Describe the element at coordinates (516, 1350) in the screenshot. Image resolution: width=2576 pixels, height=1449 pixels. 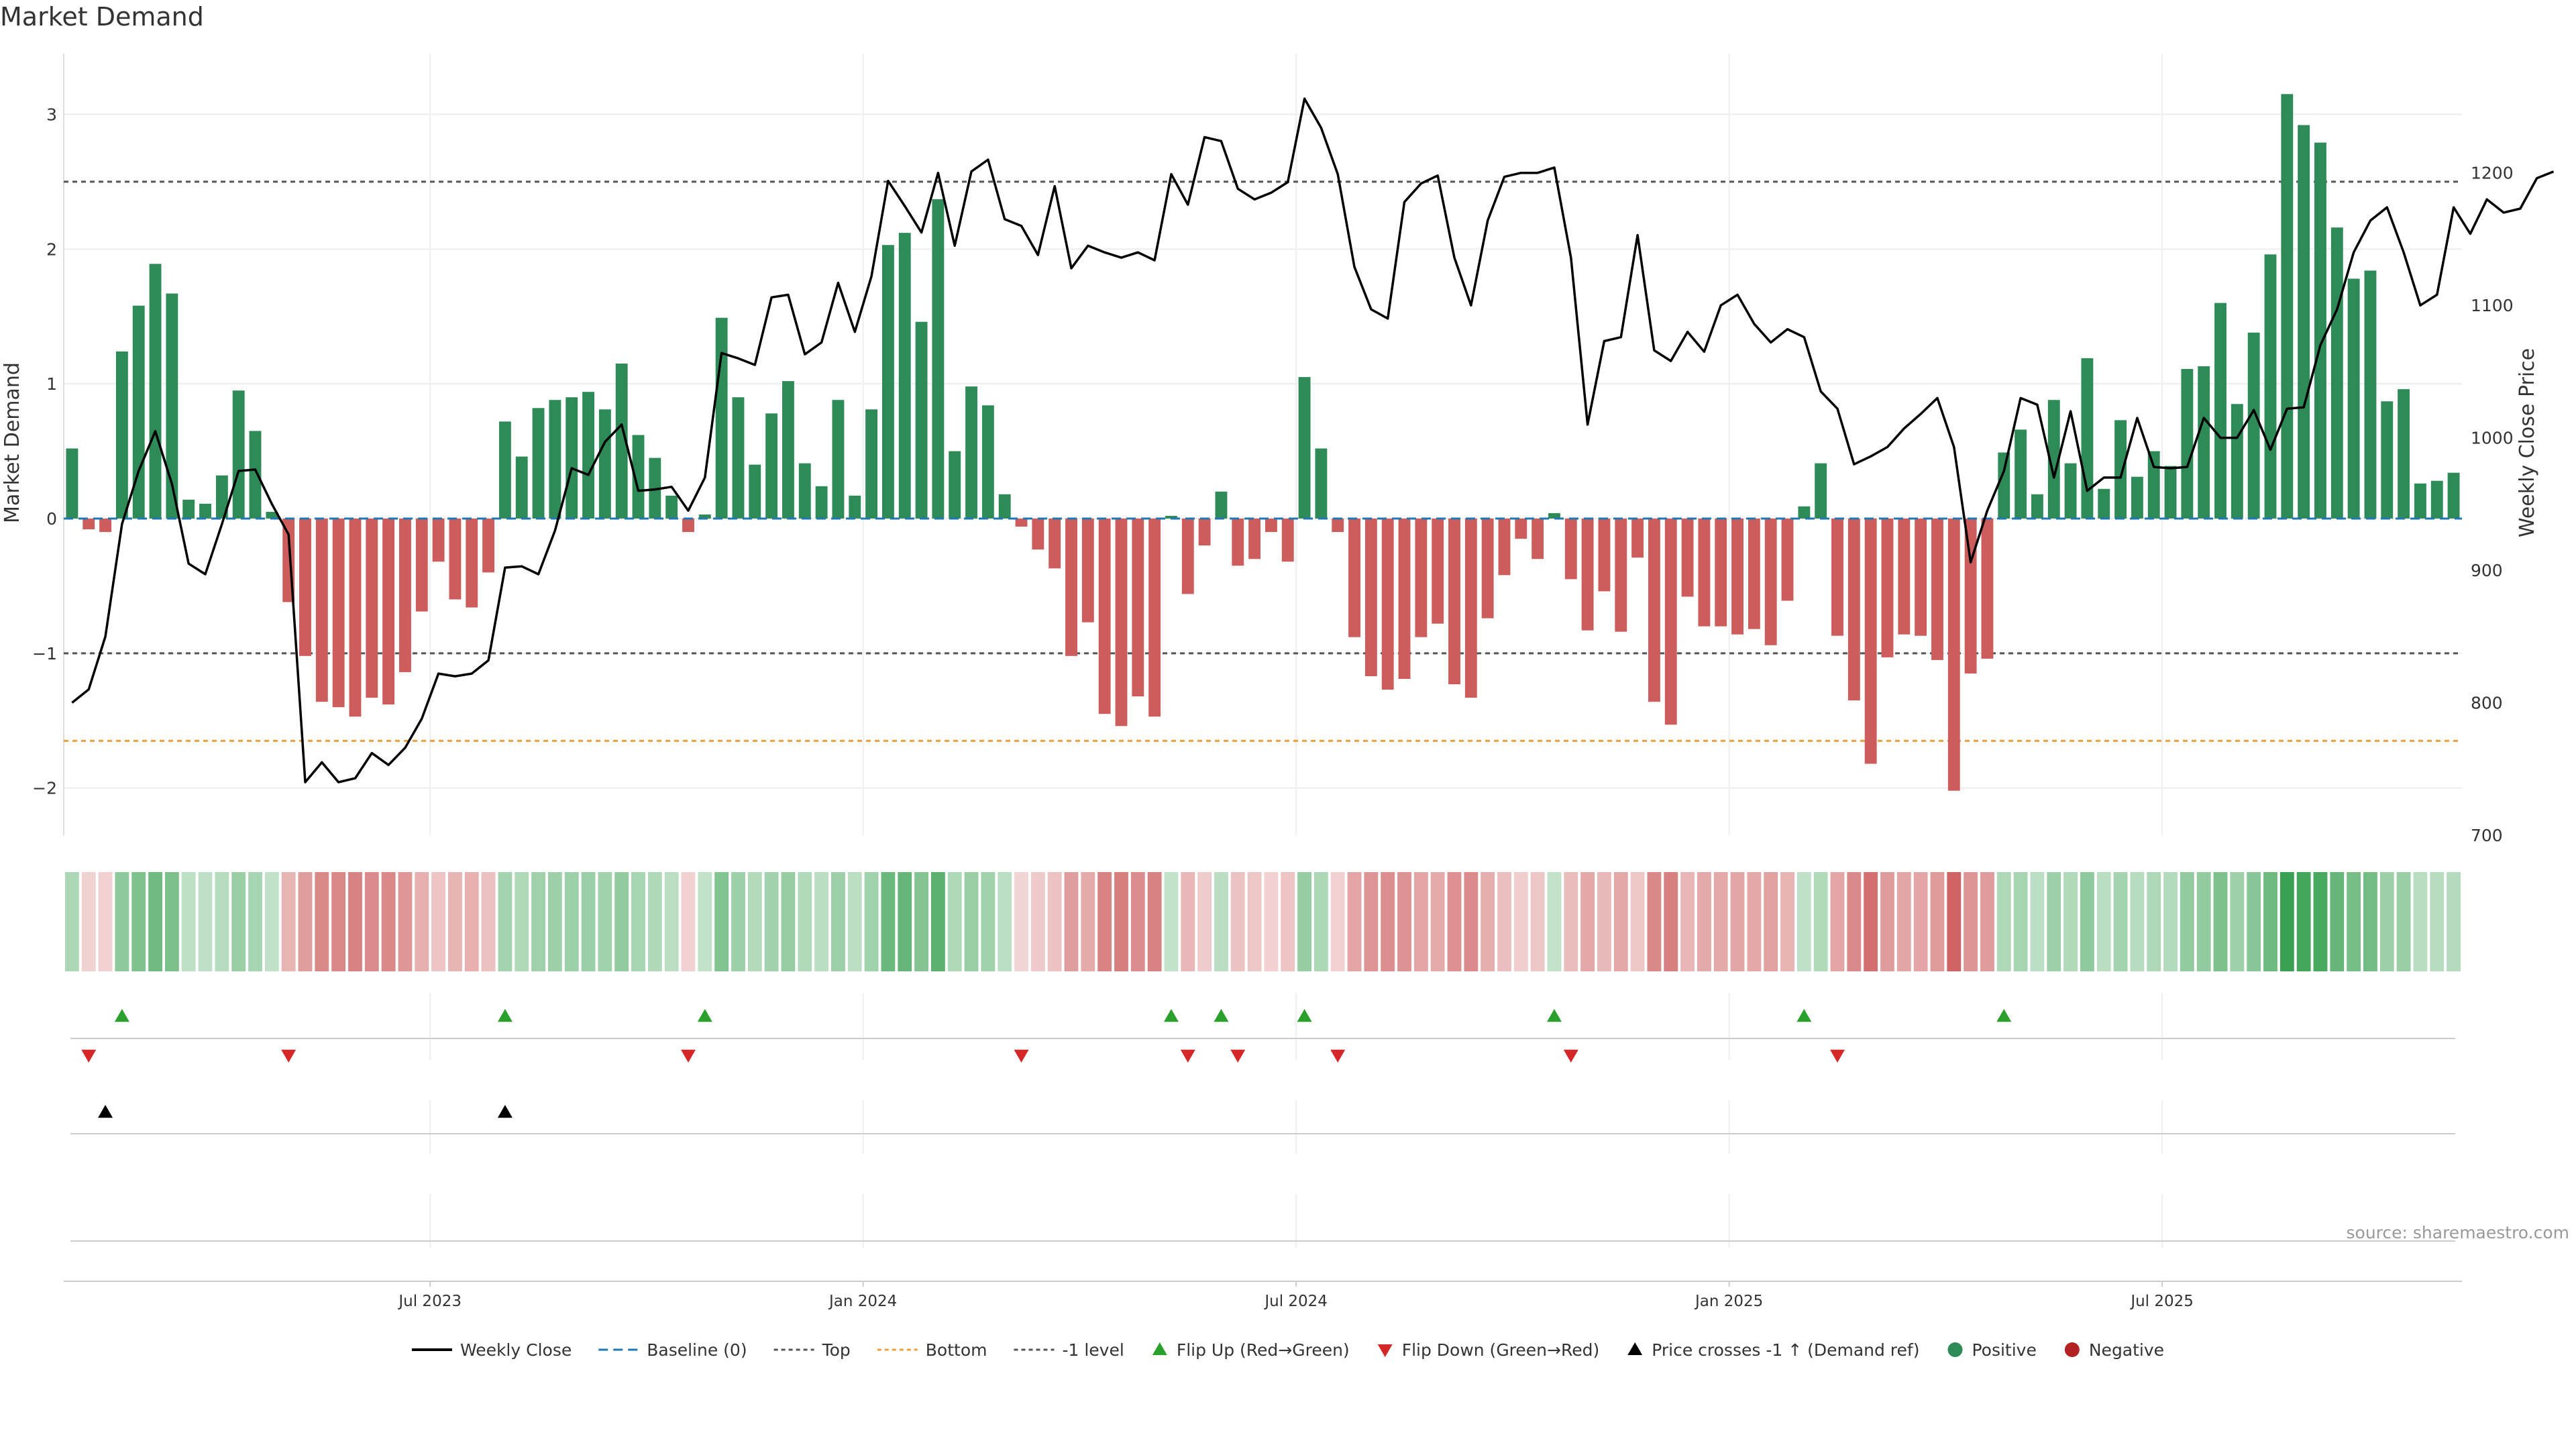
I see `legend-label: Weekly Close` at that location.